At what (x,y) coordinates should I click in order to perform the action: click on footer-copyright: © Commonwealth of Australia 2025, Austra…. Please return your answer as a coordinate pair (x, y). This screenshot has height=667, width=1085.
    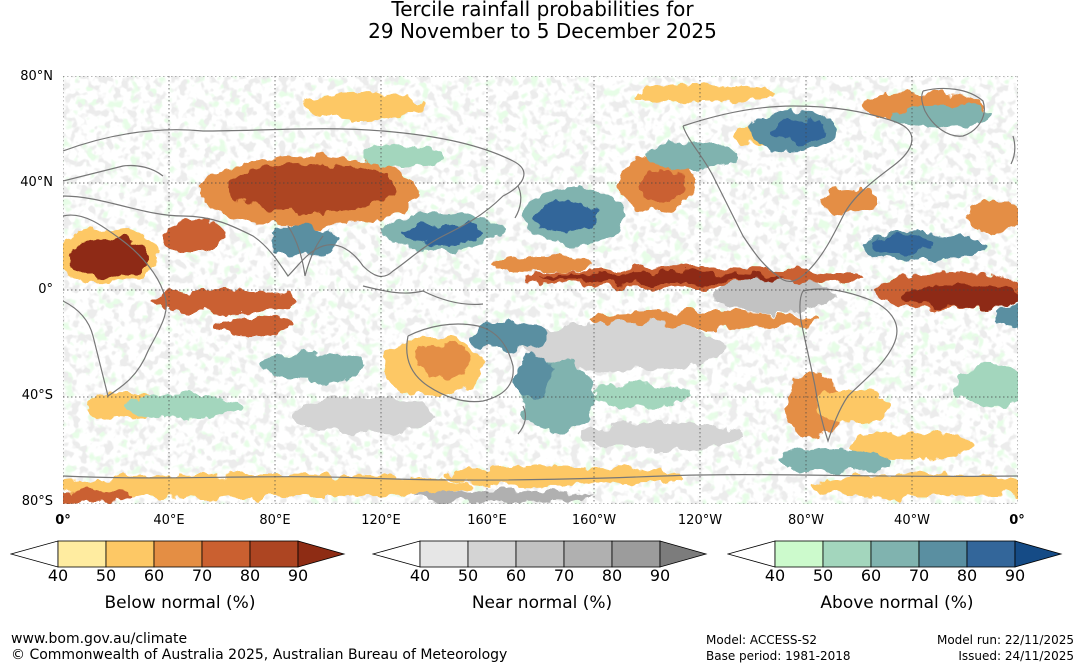
    Looking at the image, I should click on (259, 655).